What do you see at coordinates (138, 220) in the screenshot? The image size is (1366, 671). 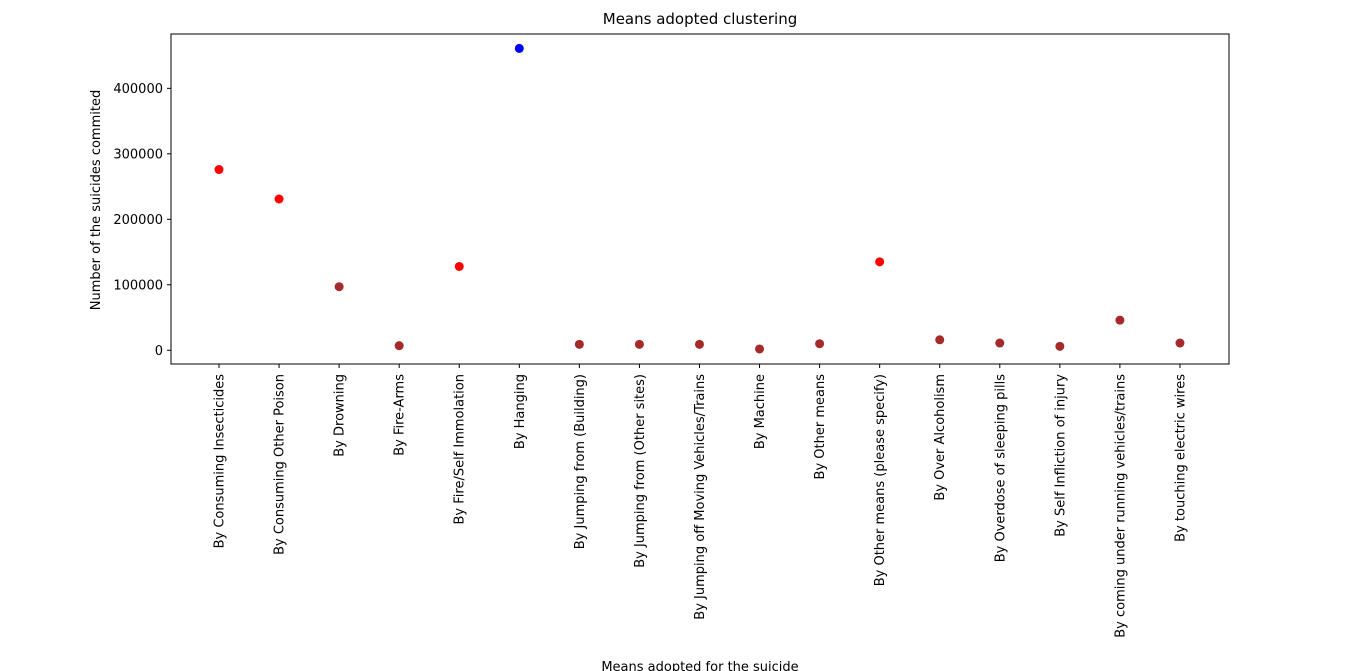 I see `y-tick-label: 200000` at bounding box center [138, 220].